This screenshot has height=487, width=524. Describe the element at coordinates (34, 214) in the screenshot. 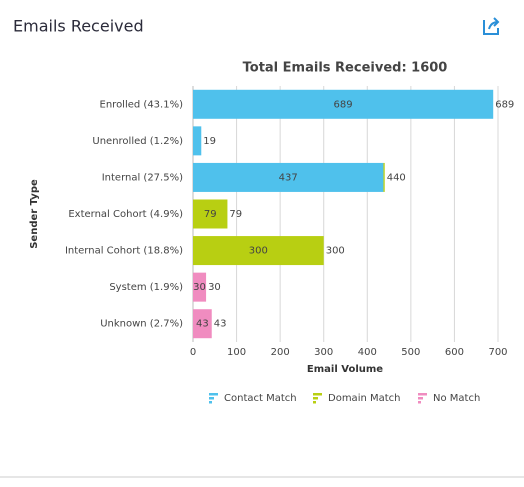

I see `y-axis-title: Sender Type` at that location.